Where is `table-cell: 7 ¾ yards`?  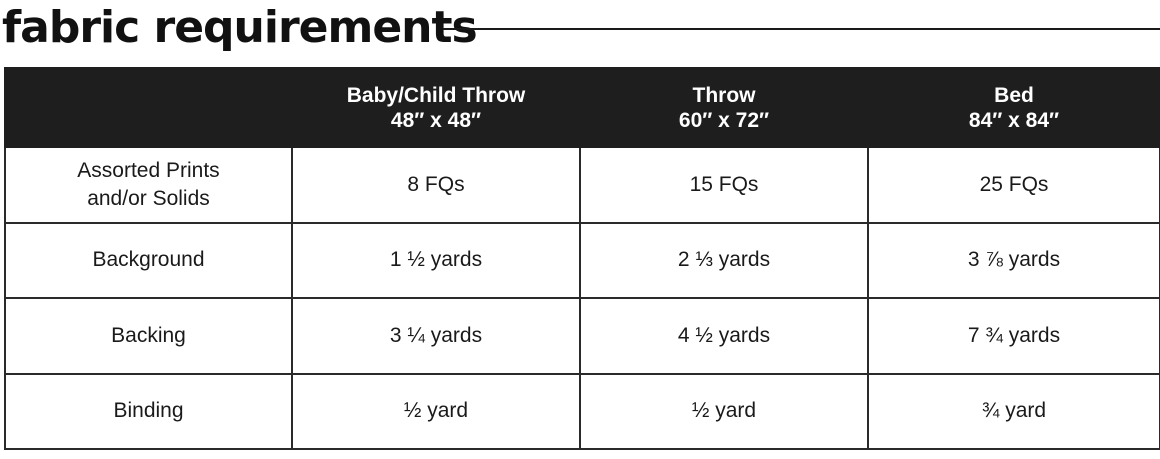
table-cell: 7 ¾ yards is located at coordinates (1013, 336).